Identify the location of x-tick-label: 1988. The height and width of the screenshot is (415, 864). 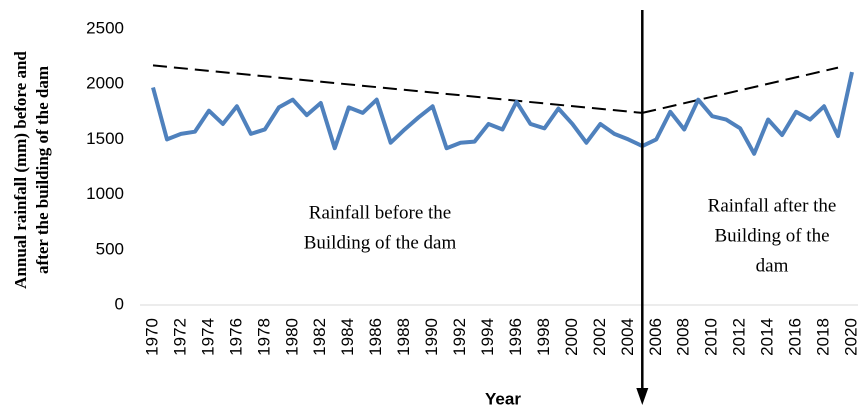
(403, 337).